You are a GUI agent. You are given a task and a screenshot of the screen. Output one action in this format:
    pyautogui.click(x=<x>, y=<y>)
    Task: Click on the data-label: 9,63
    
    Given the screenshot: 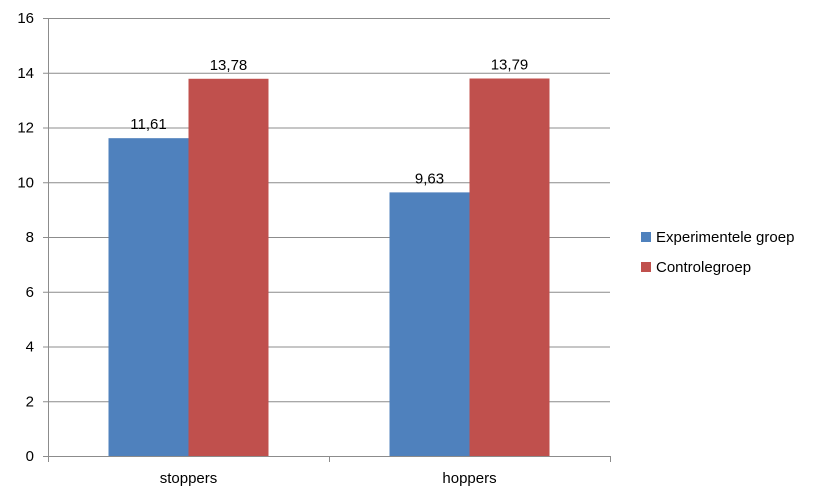 What is the action you would take?
    pyautogui.click(x=429, y=178)
    